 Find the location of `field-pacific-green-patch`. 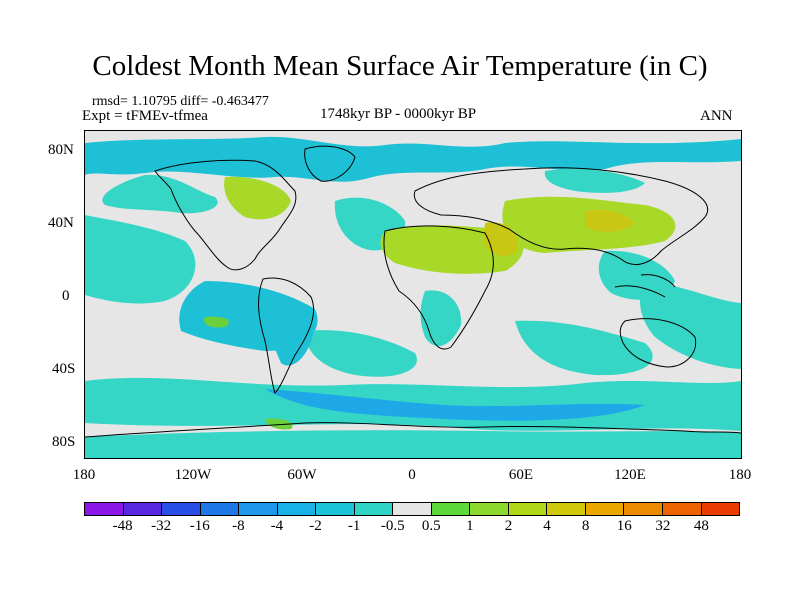

field-pacific-green-patch is located at coordinates (216, 322).